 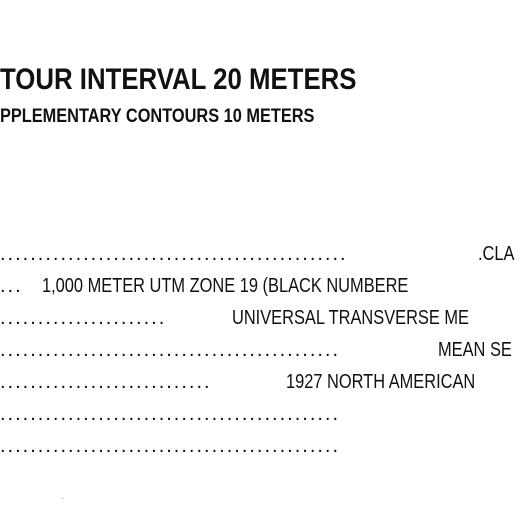 I want to click on note-text-clarke: .CLA, so click(x=496, y=254).